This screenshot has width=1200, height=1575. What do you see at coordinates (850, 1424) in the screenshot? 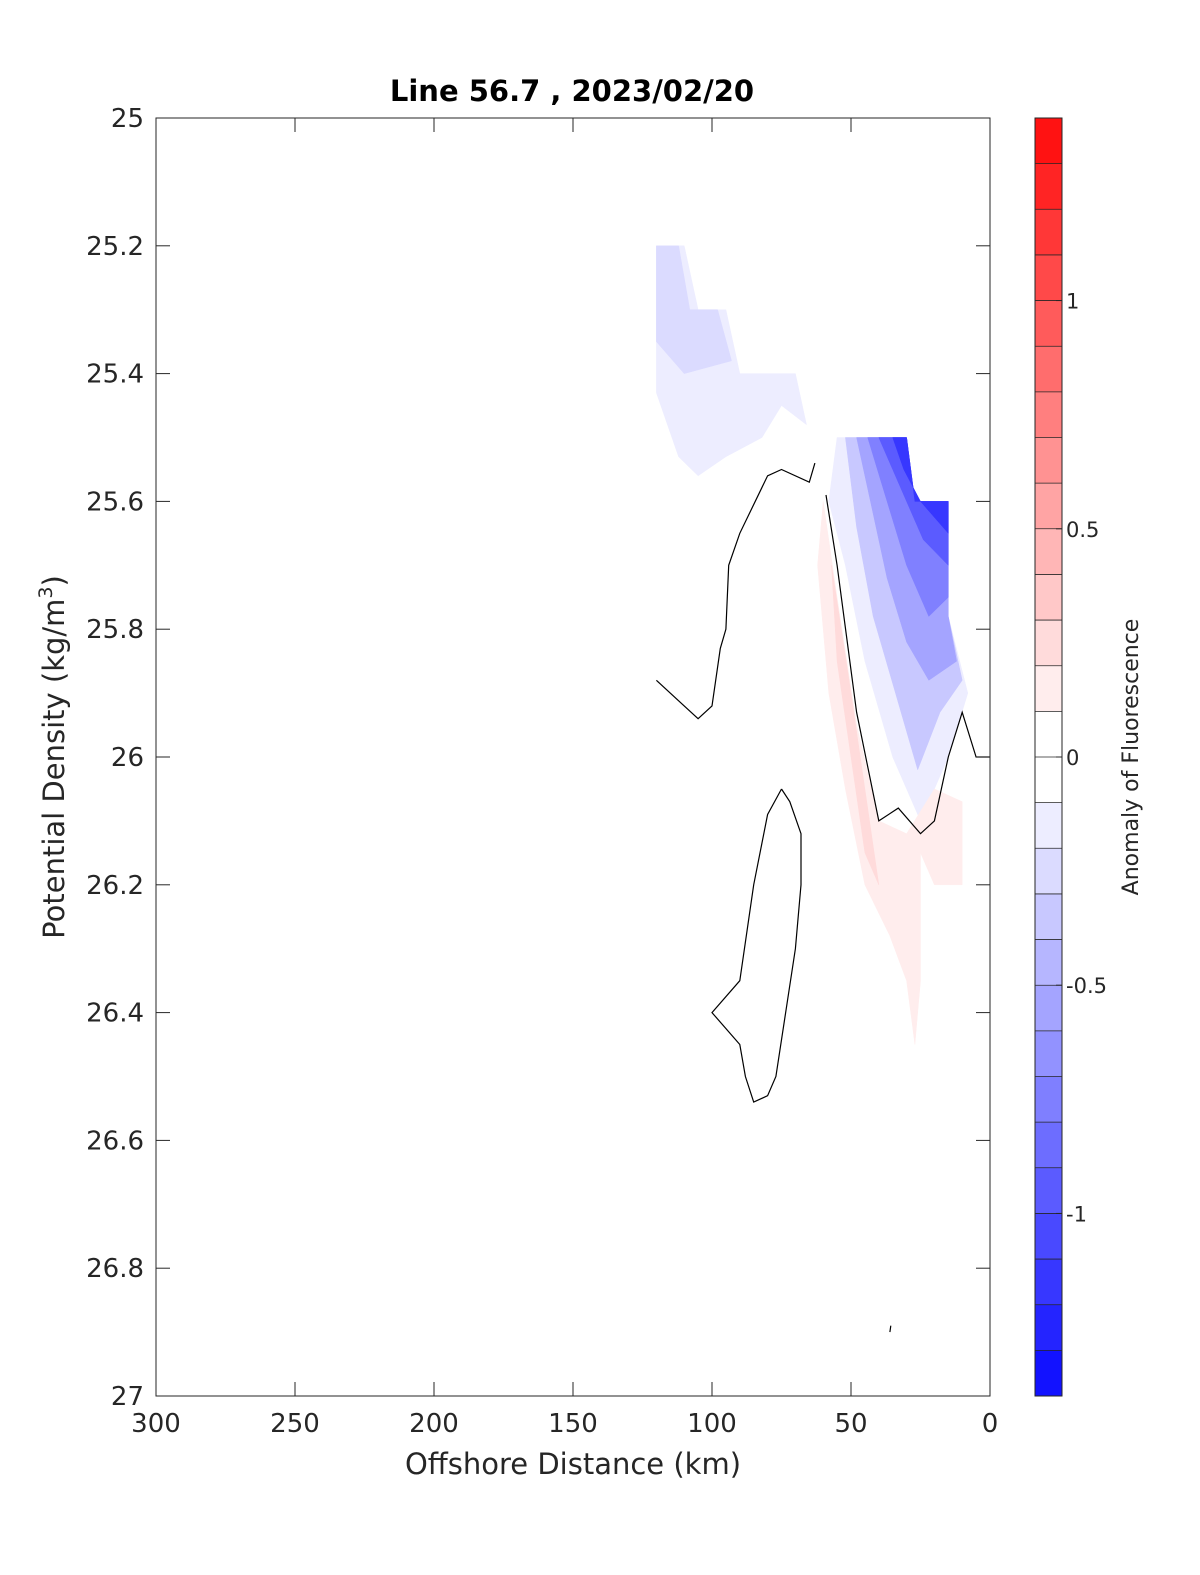
I see `x-tick-label: 50` at bounding box center [850, 1424].